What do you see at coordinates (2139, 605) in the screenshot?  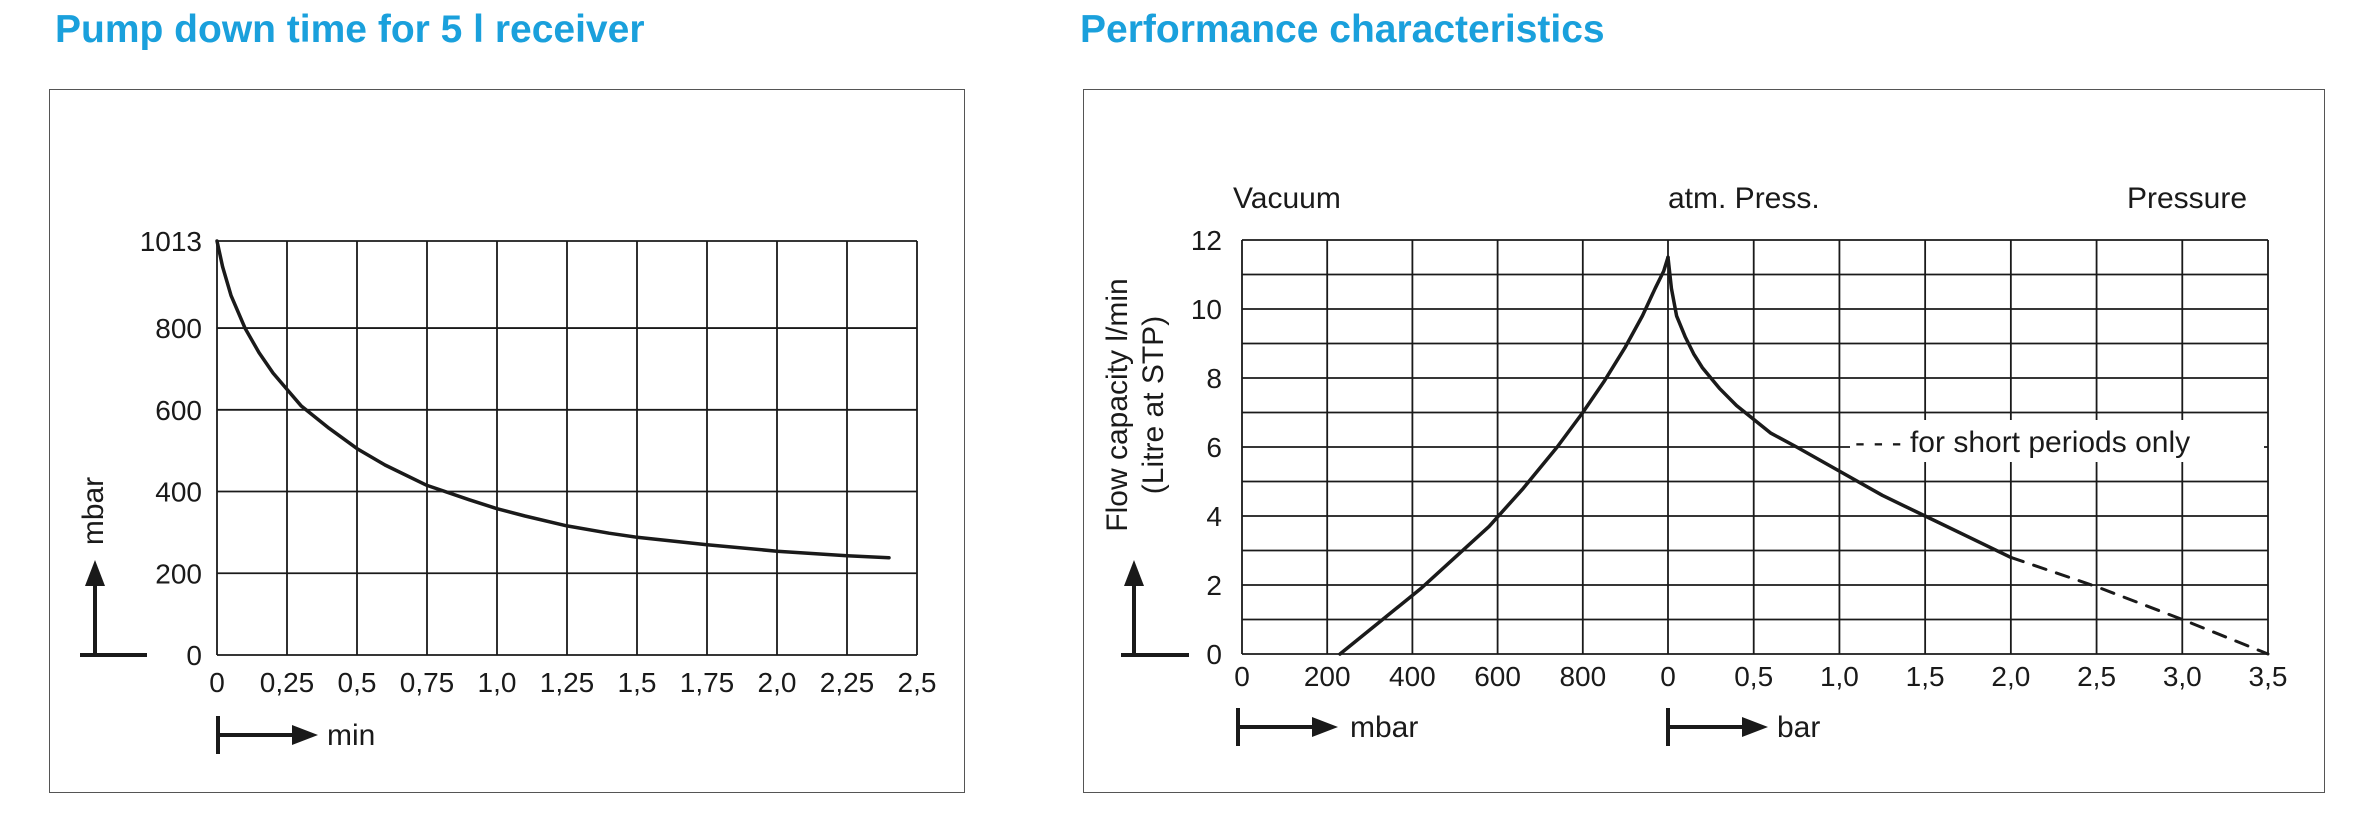 I see `chart2-series-line-dashed` at bounding box center [2139, 605].